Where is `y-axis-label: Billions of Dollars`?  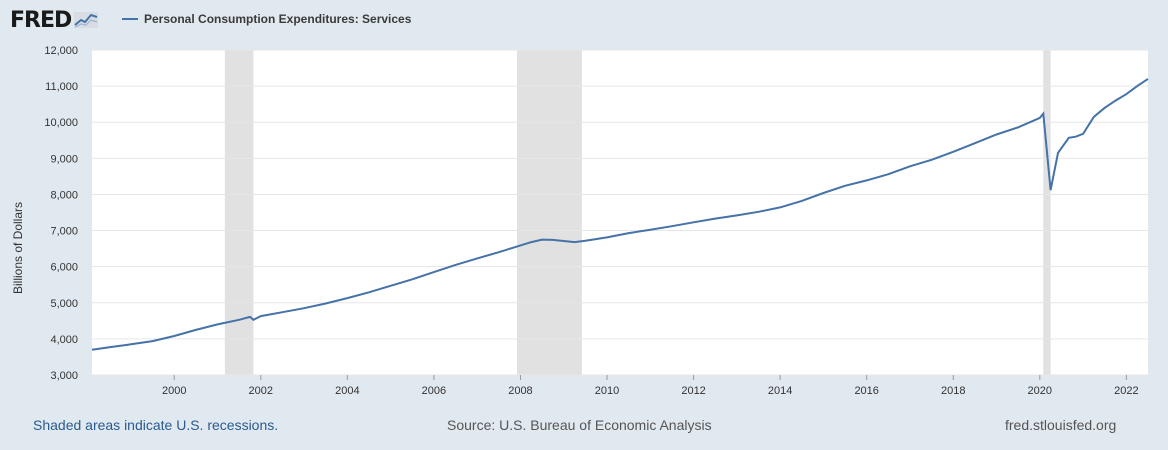 y-axis-label: Billions of Dollars is located at coordinates (18, 248).